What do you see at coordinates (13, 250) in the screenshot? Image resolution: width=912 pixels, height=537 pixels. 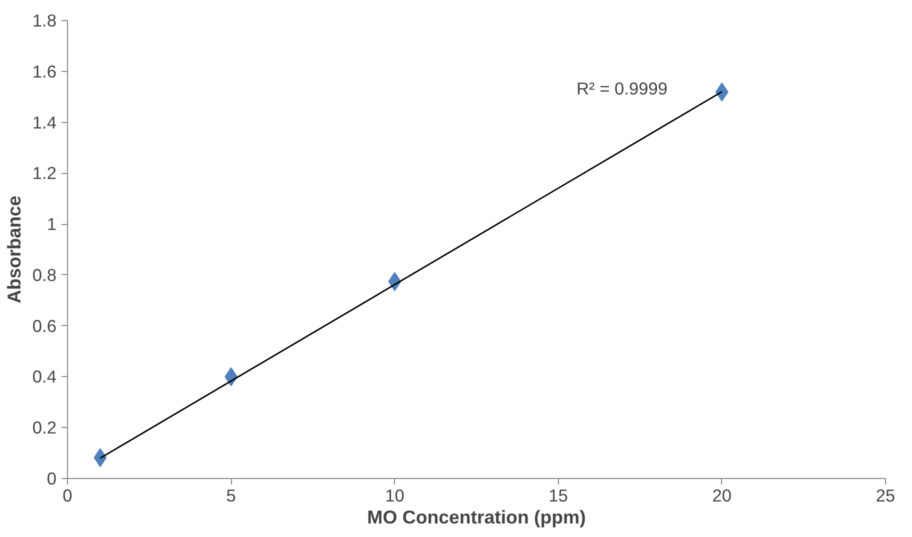 I see `y-axis-title: Absorbance` at bounding box center [13, 250].